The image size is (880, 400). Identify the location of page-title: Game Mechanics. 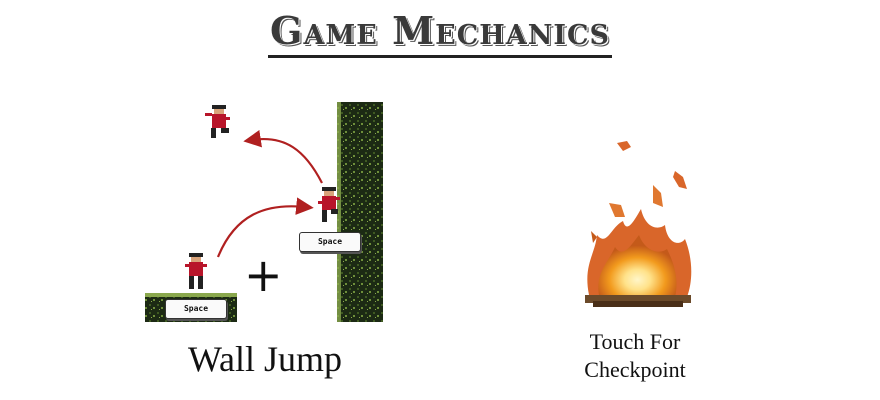
(440, 33).